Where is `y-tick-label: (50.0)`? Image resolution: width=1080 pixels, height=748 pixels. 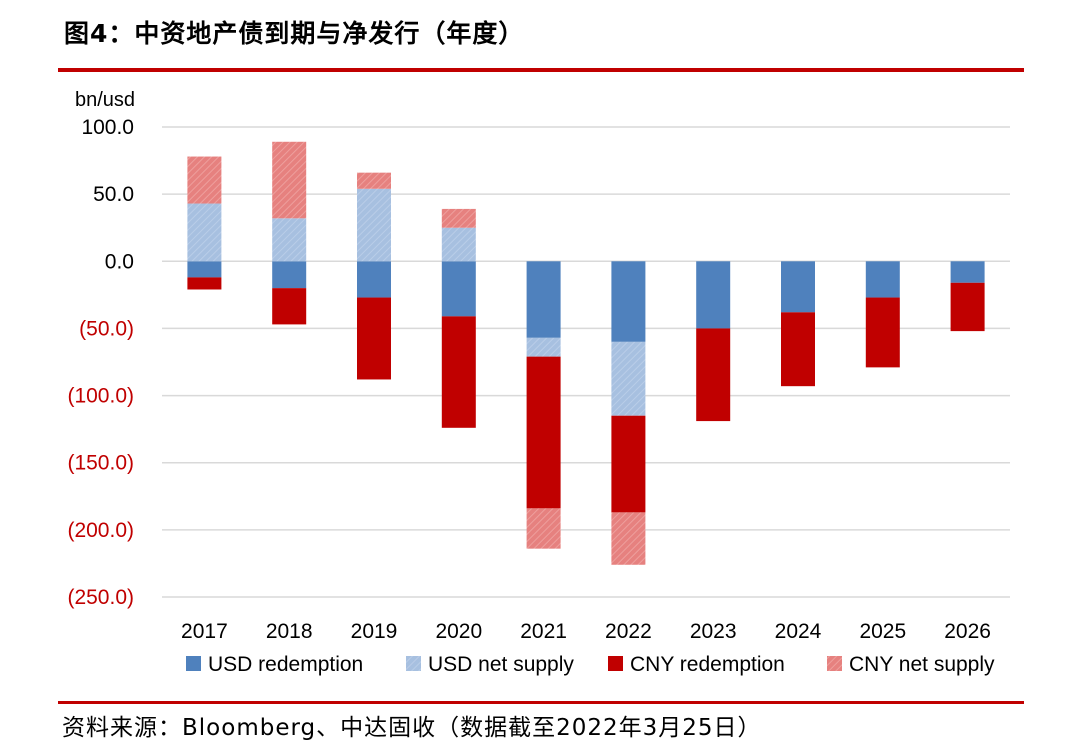
y-tick-label: (50.0) is located at coordinates (106, 328).